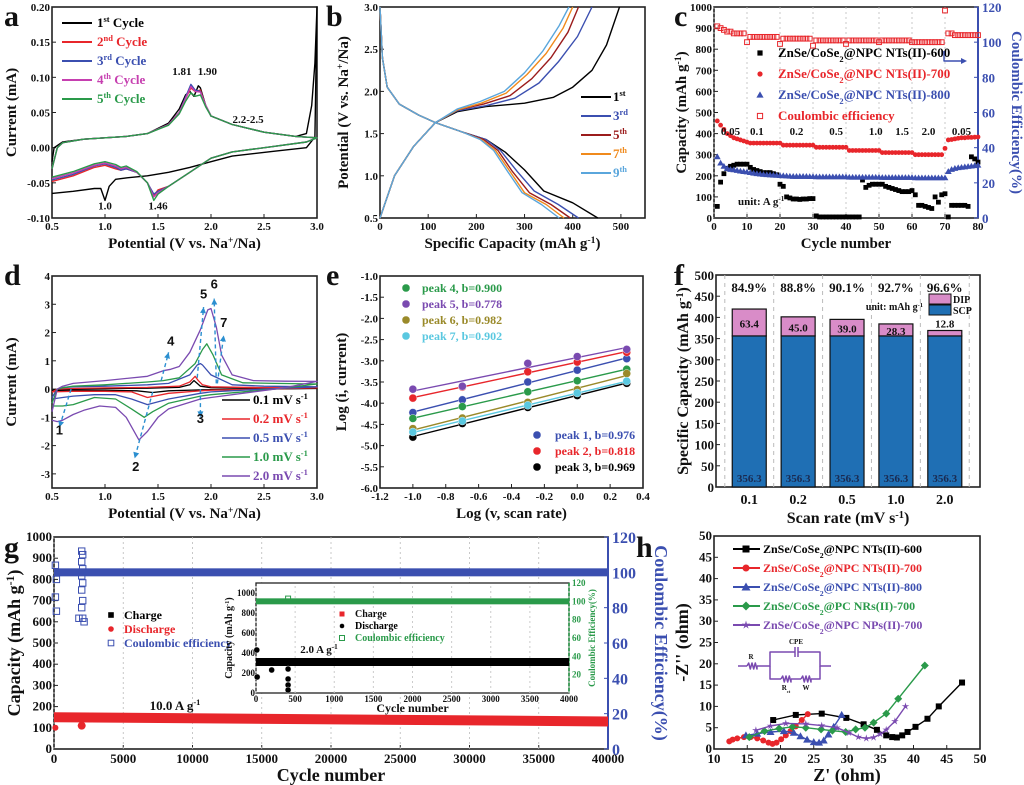 Image resolution: width=1024 pixels, height=785 pixels. What do you see at coordinates (842, 627) in the screenshot?
I see `legend-label: ZnSe/CoSe2@NPC NPs(II)-700` at bounding box center [842, 627].